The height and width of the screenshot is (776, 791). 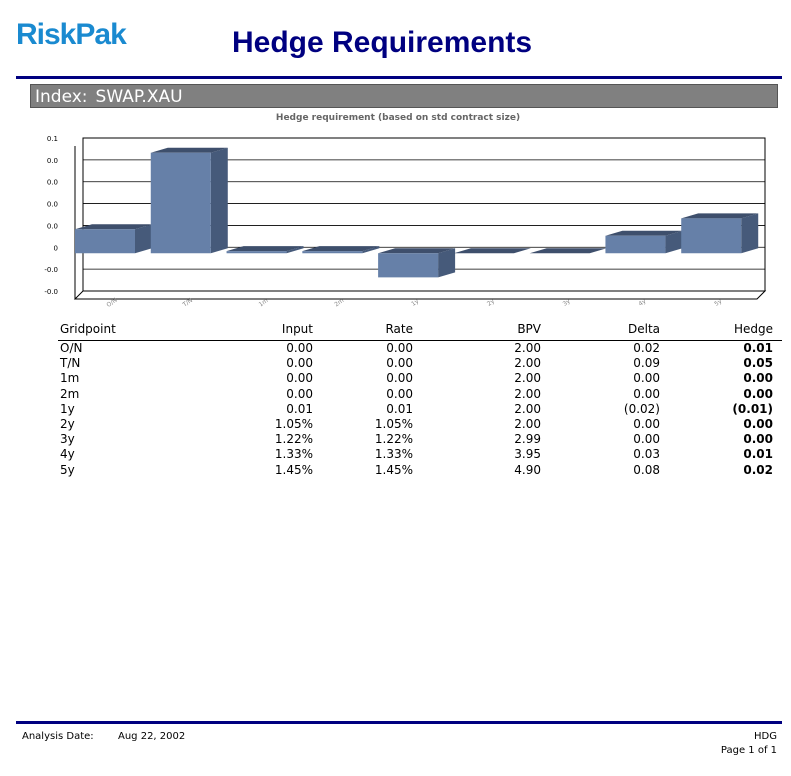 I want to click on table-cell: Input, so click(x=297, y=329).